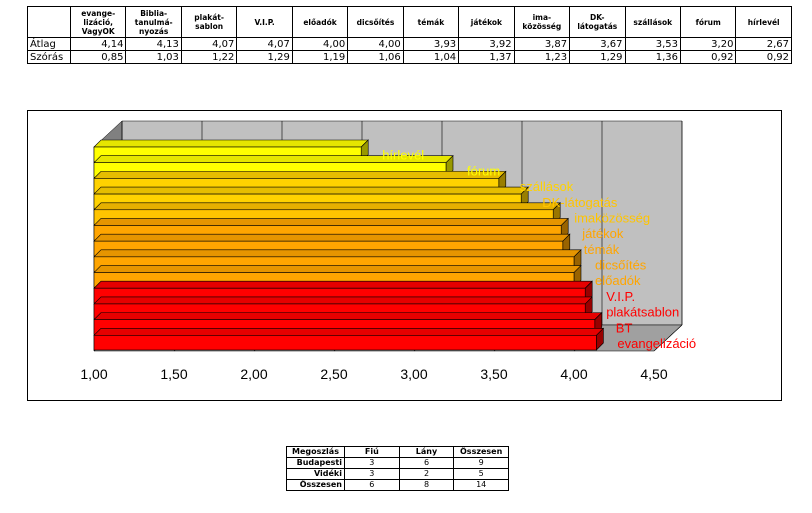  What do you see at coordinates (375, 57) in the screenshot?
I see `stats-cell: 1,06` at bounding box center [375, 57].